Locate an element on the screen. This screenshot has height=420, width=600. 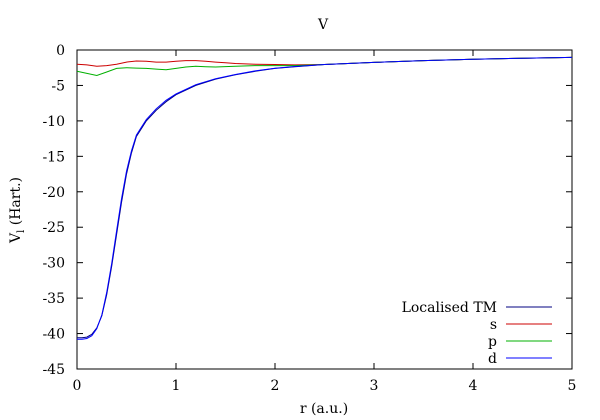
legend-label: Localised TM is located at coordinates (449, 308).